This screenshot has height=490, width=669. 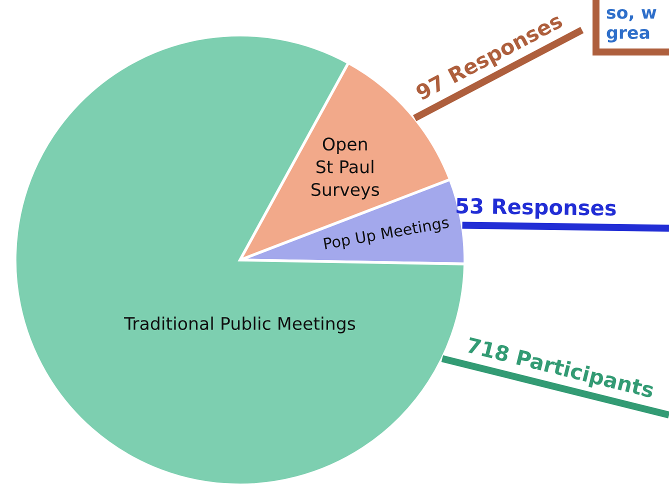 What do you see at coordinates (536, 209) in the screenshot?
I see `data-label: 53 Responses` at bounding box center [536, 209].